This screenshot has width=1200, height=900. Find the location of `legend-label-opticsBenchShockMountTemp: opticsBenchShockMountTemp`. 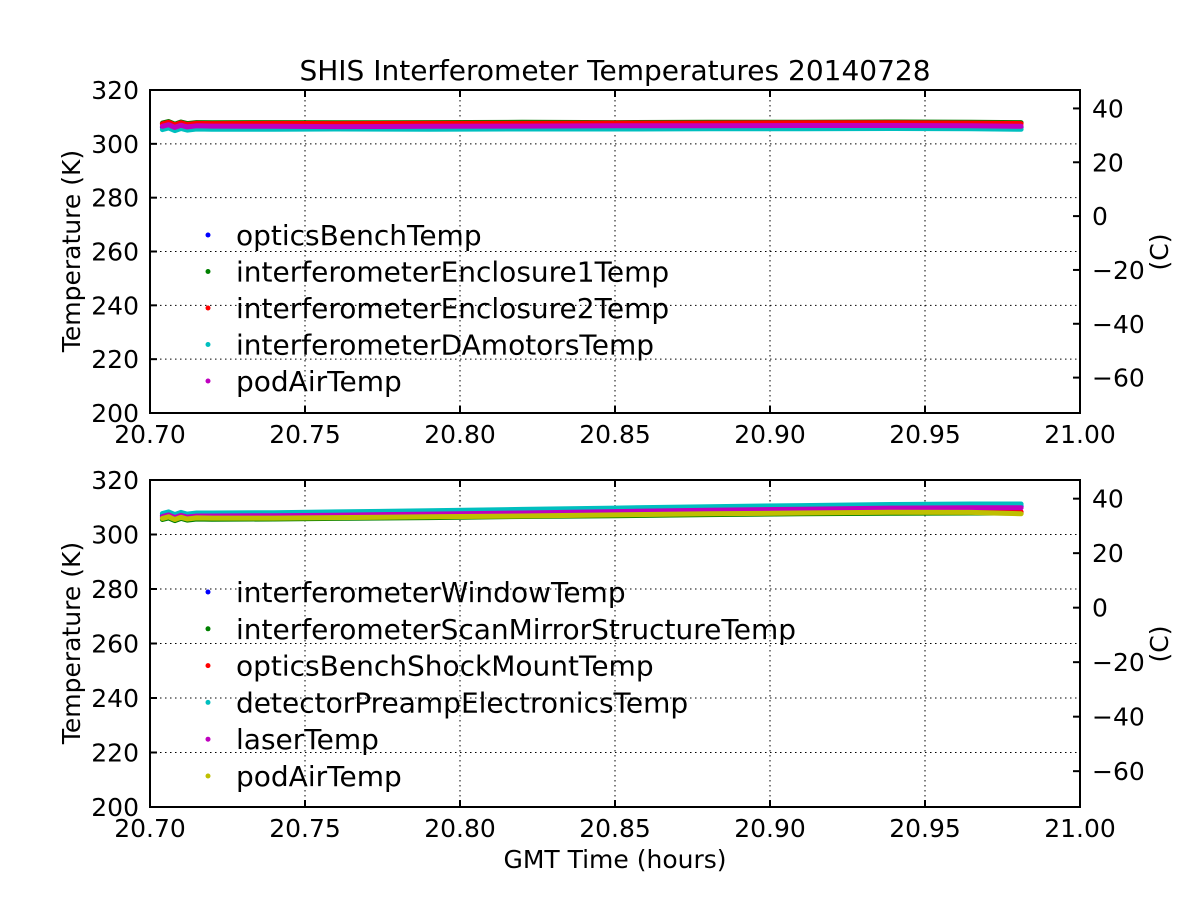

legend-label-opticsBenchShockMountTemp: opticsBenchShockMountTemp is located at coordinates (445, 666).